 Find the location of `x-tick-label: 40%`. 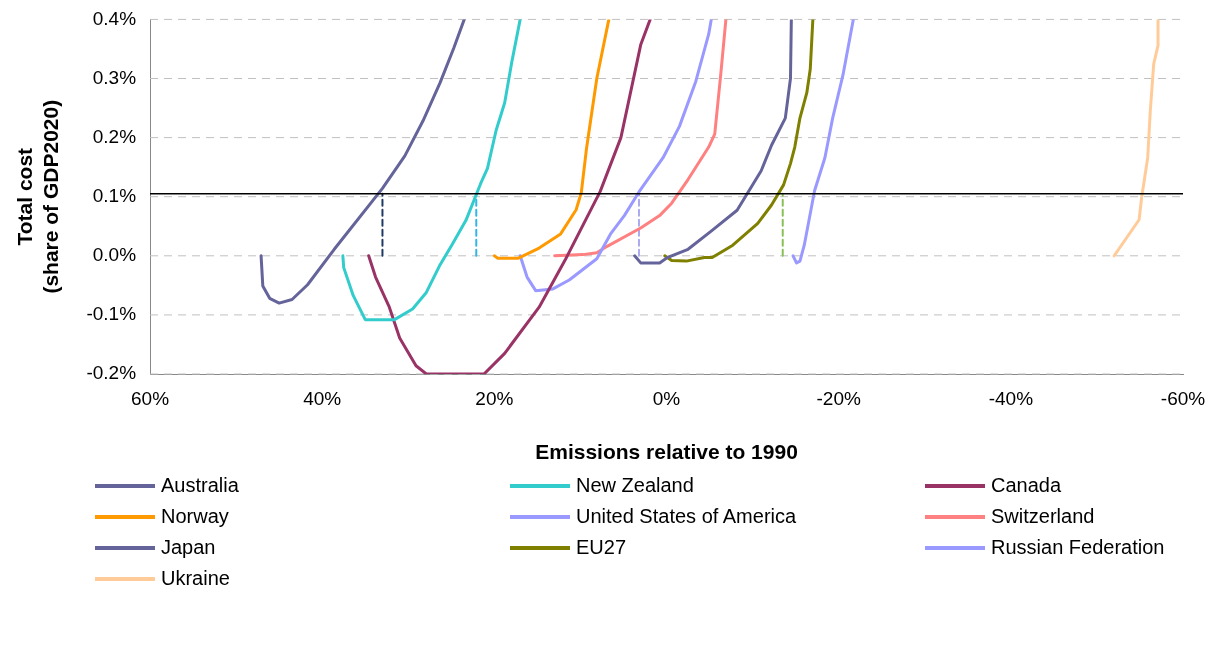

x-tick-label: 40% is located at coordinates (322, 398).